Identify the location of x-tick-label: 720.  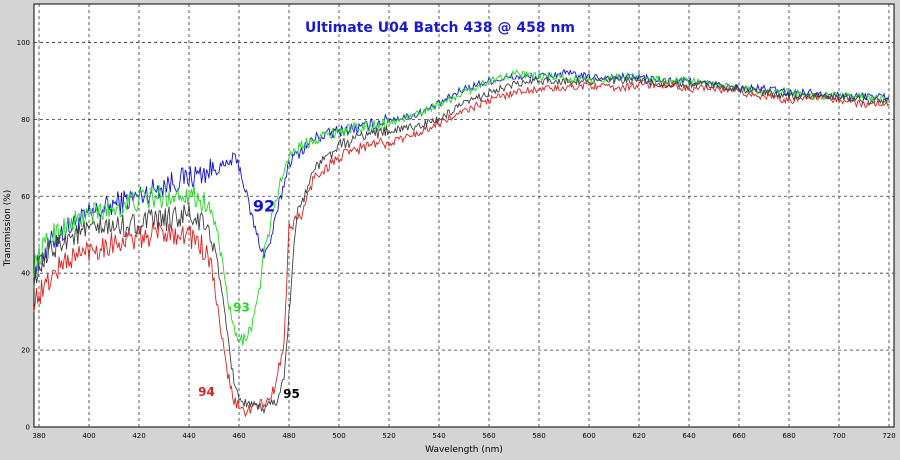
(888, 436).